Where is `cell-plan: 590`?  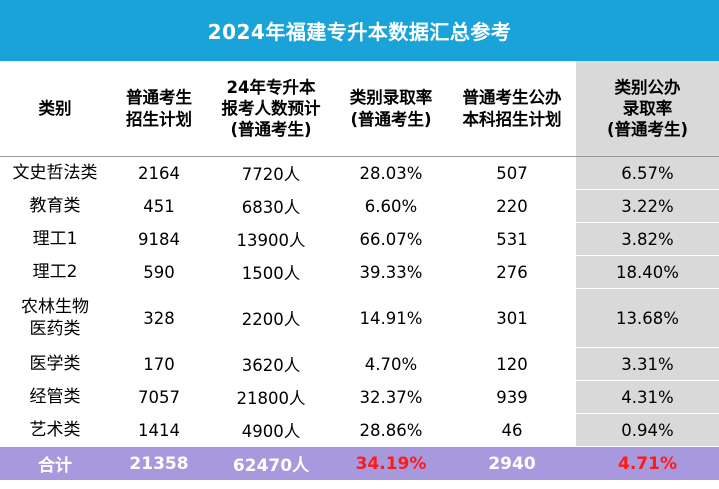 cell-plan: 590 is located at coordinates (159, 272).